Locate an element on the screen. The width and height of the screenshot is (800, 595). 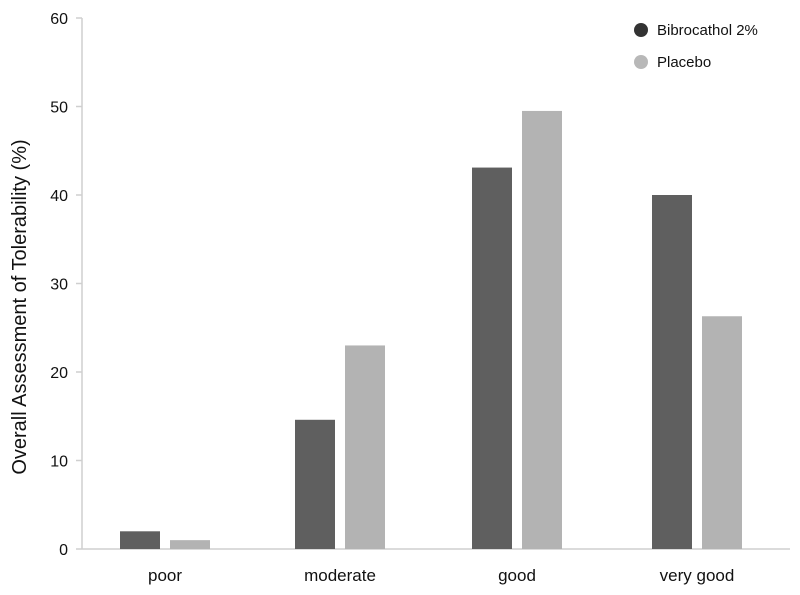
y-axis-ticks: 0 10 20 30 40 50 60 is located at coordinates (66, 285).